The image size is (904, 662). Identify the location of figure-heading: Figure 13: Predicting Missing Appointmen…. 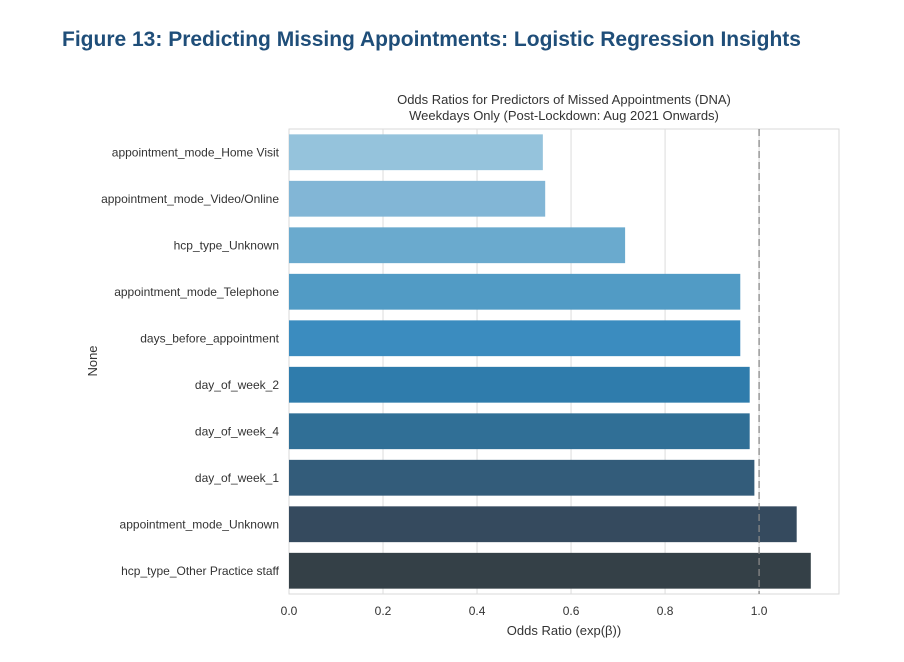
(431, 39).